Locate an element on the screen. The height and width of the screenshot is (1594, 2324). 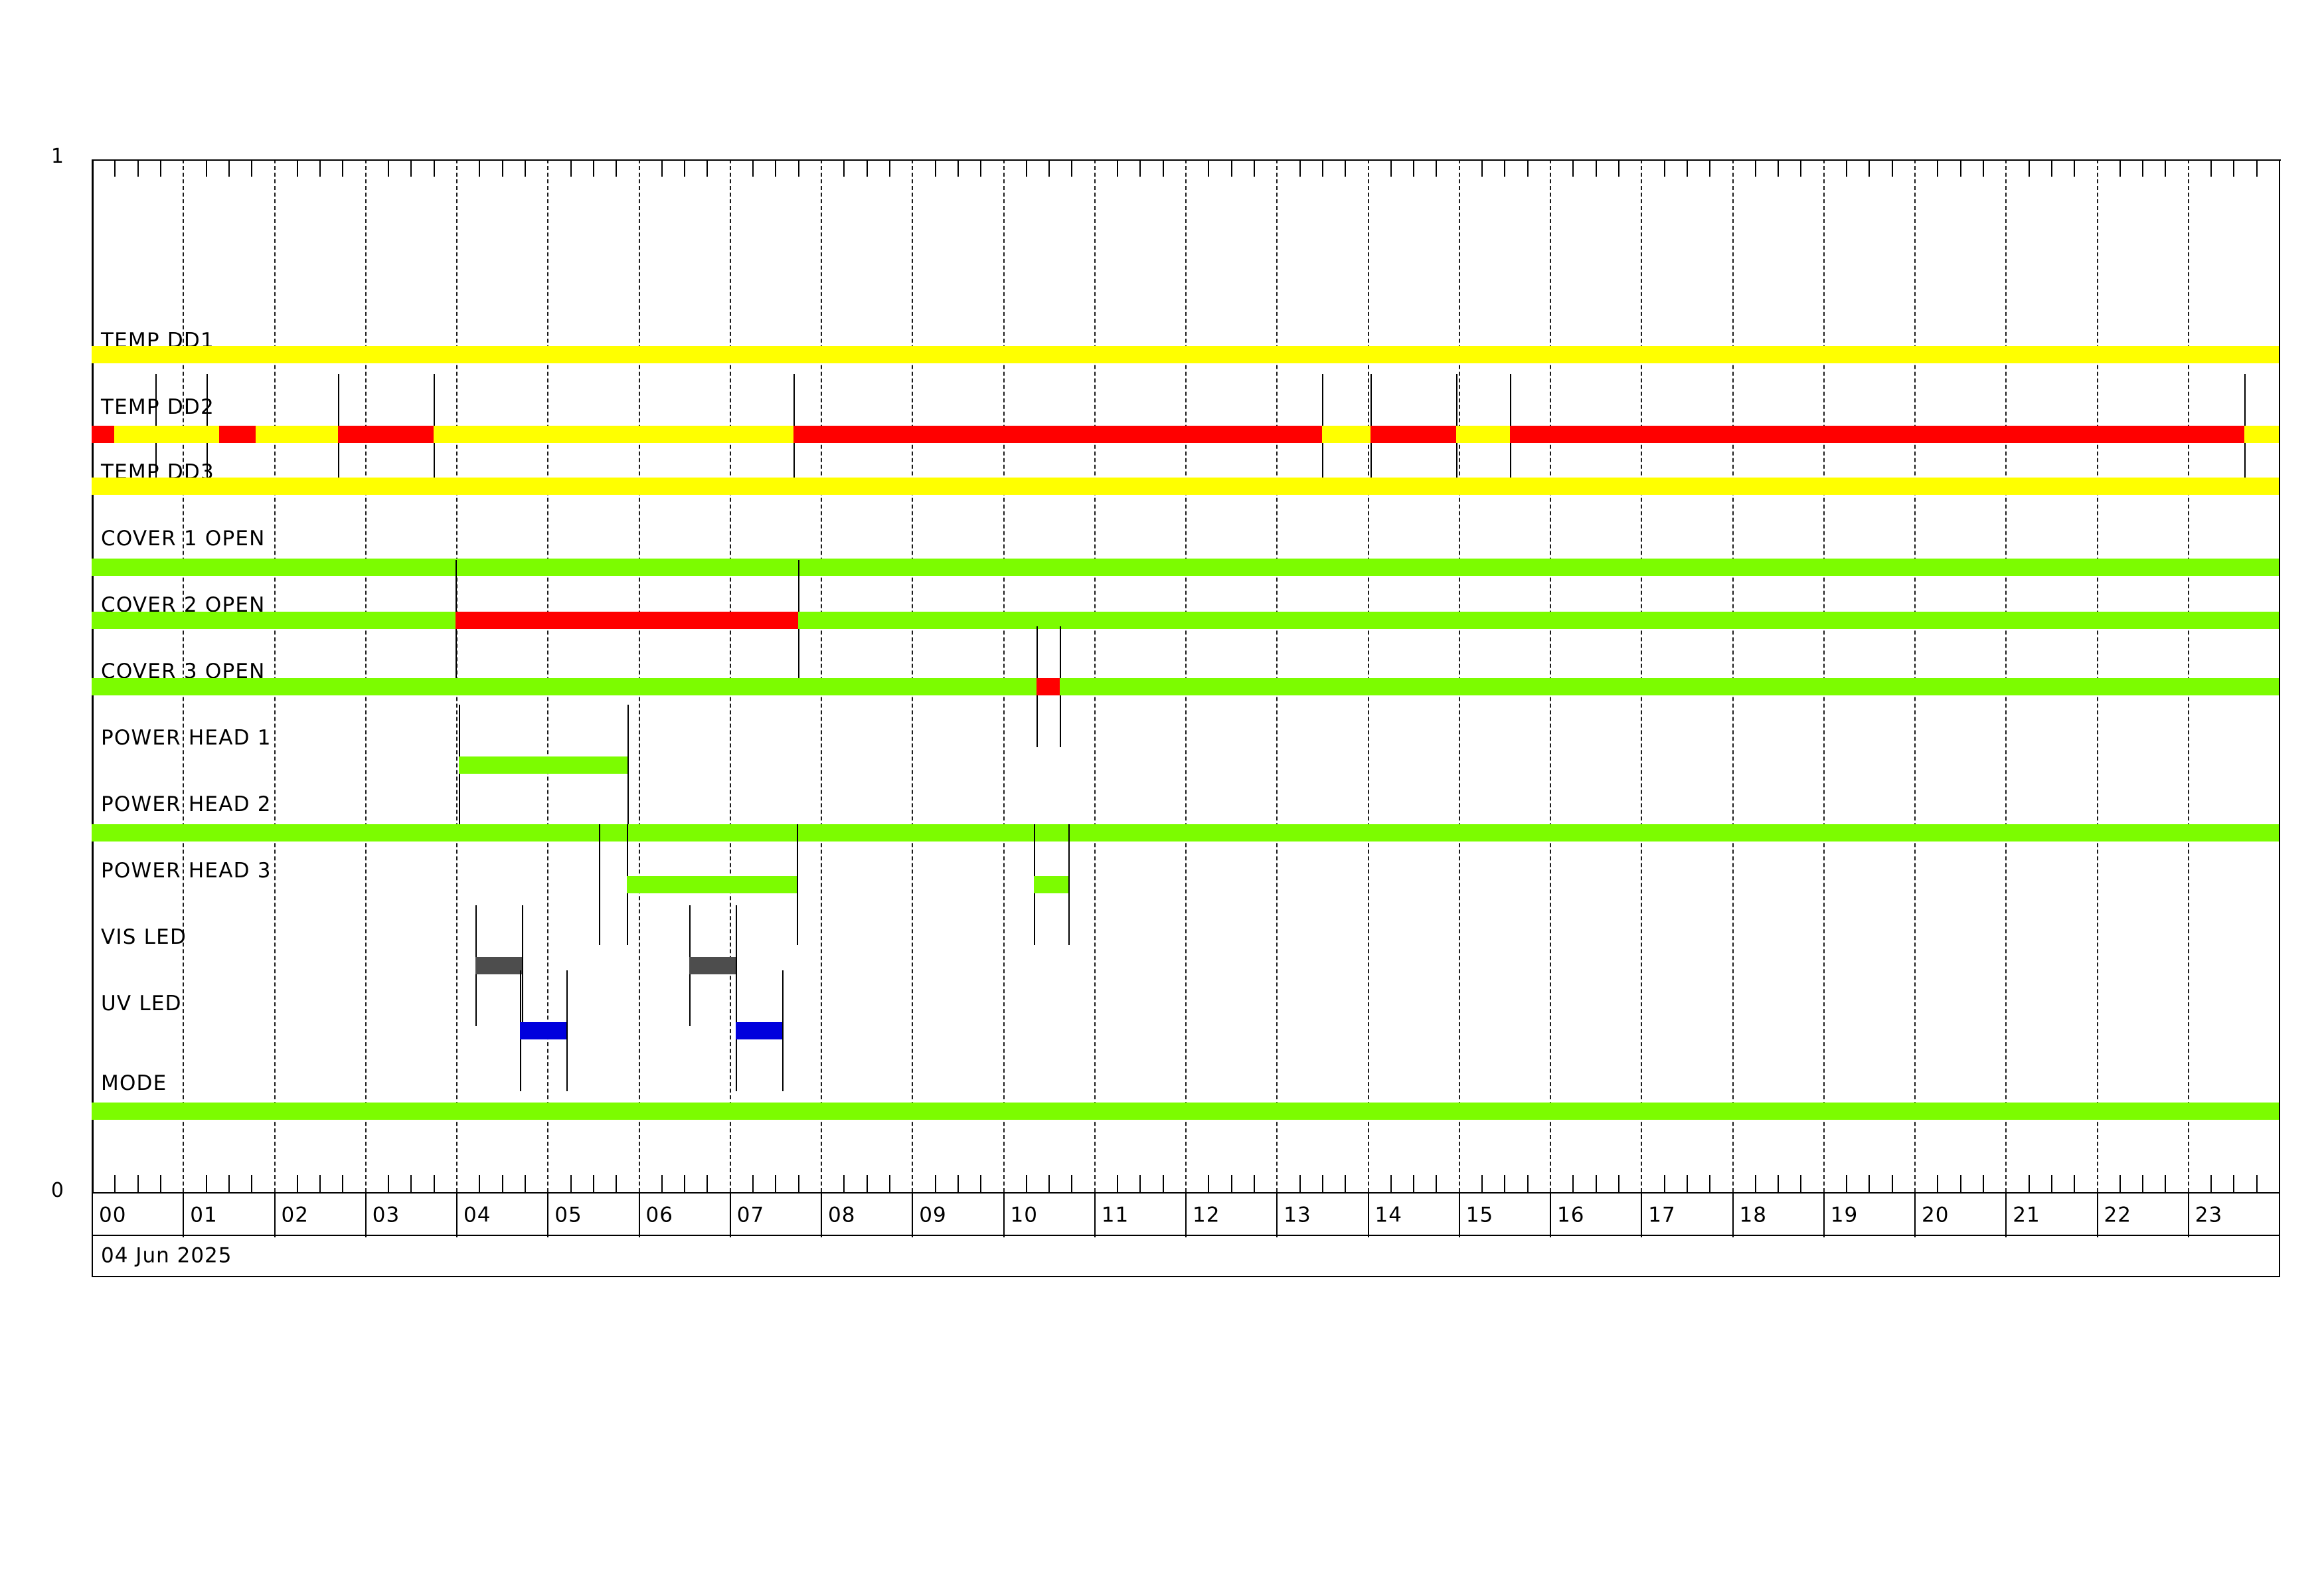
hour-label: 19 is located at coordinates (1845, 1215).